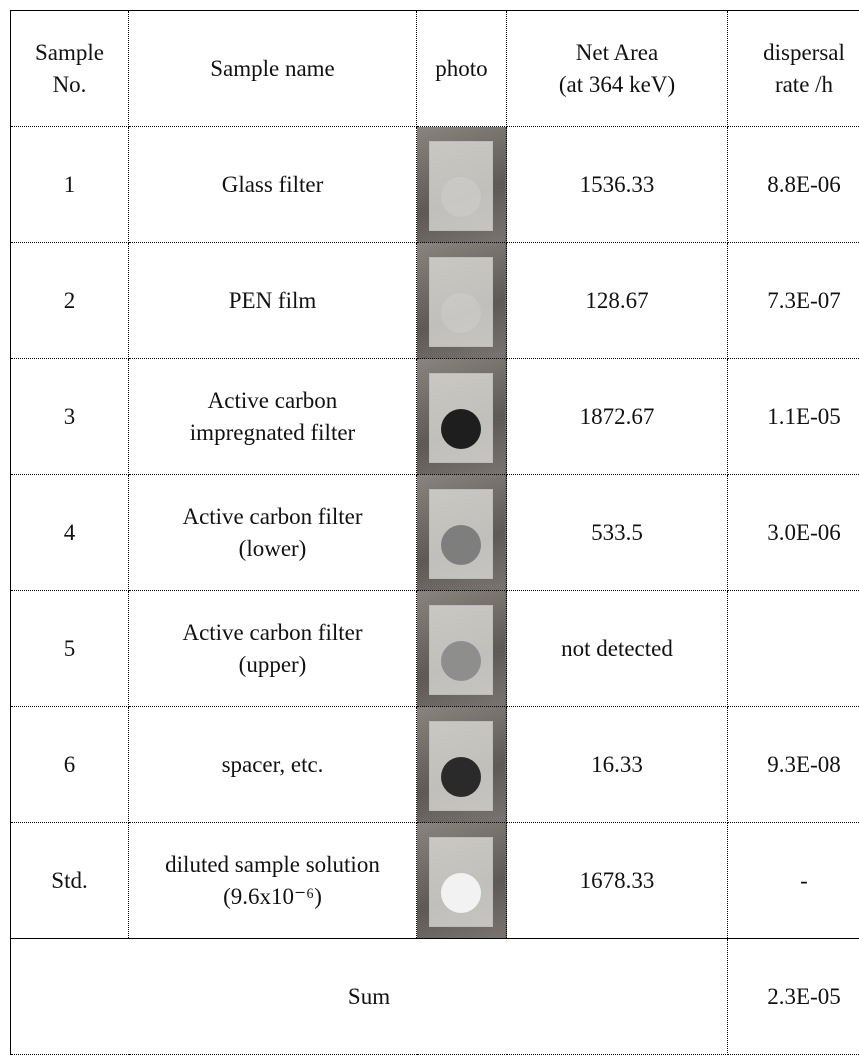 The height and width of the screenshot is (1057, 859). What do you see at coordinates (69, 184) in the screenshot?
I see `sample-no: 1` at bounding box center [69, 184].